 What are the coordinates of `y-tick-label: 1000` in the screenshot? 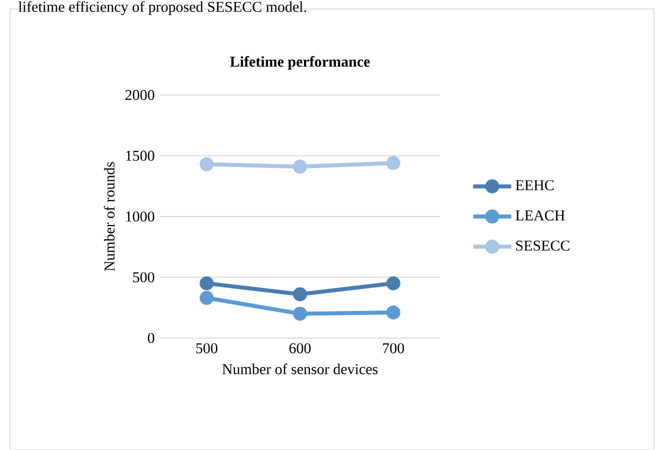 It's located at (140, 216).